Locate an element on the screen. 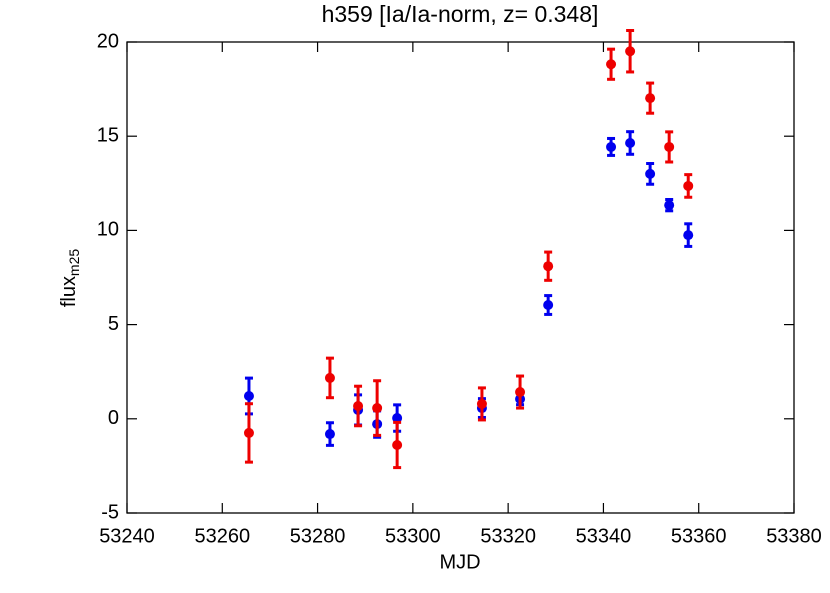 This screenshot has width=830, height=593. y-axis-label-main: flux is located at coordinates (69, 291).